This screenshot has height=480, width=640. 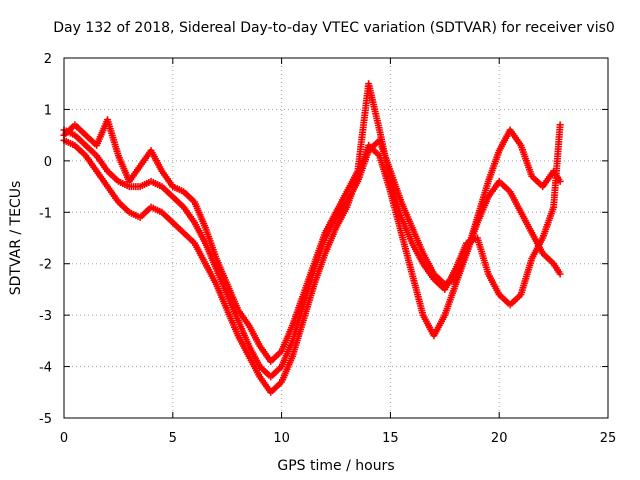 I want to click on y-tick-label: -1, so click(x=45, y=213).